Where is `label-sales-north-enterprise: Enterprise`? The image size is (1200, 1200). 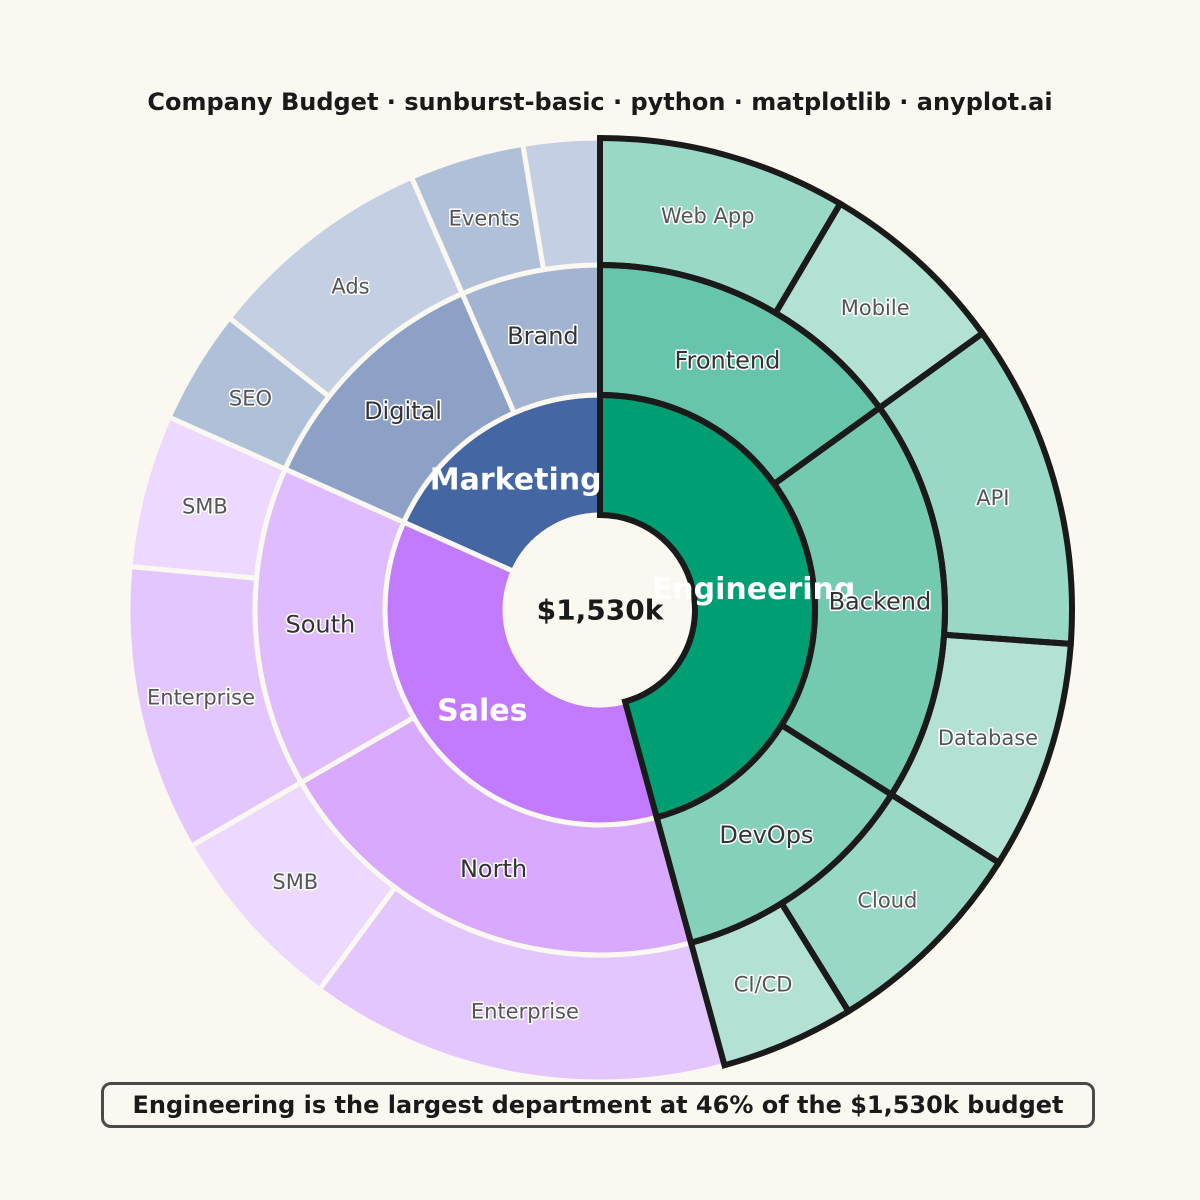
label-sales-north-enterprise: Enterprise is located at coordinates (525, 1012).